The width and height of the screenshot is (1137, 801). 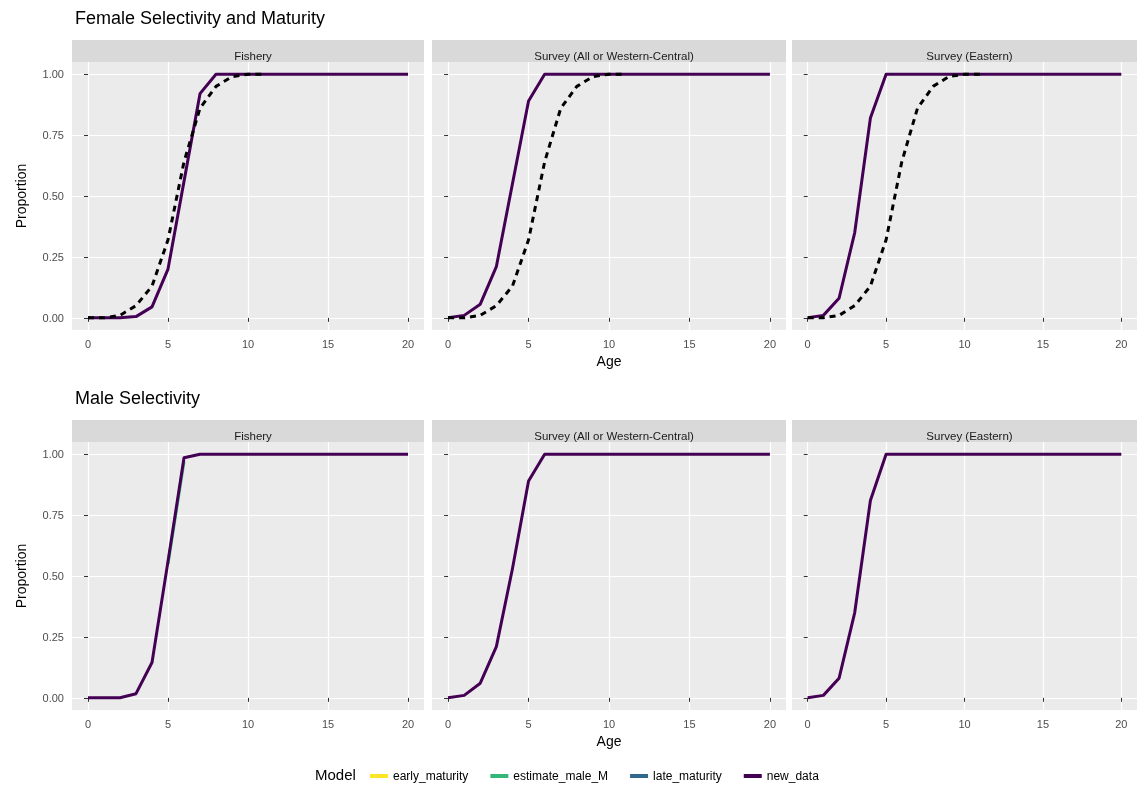 I want to click on chart-title: Male Selectivity, so click(x=138, y=398).